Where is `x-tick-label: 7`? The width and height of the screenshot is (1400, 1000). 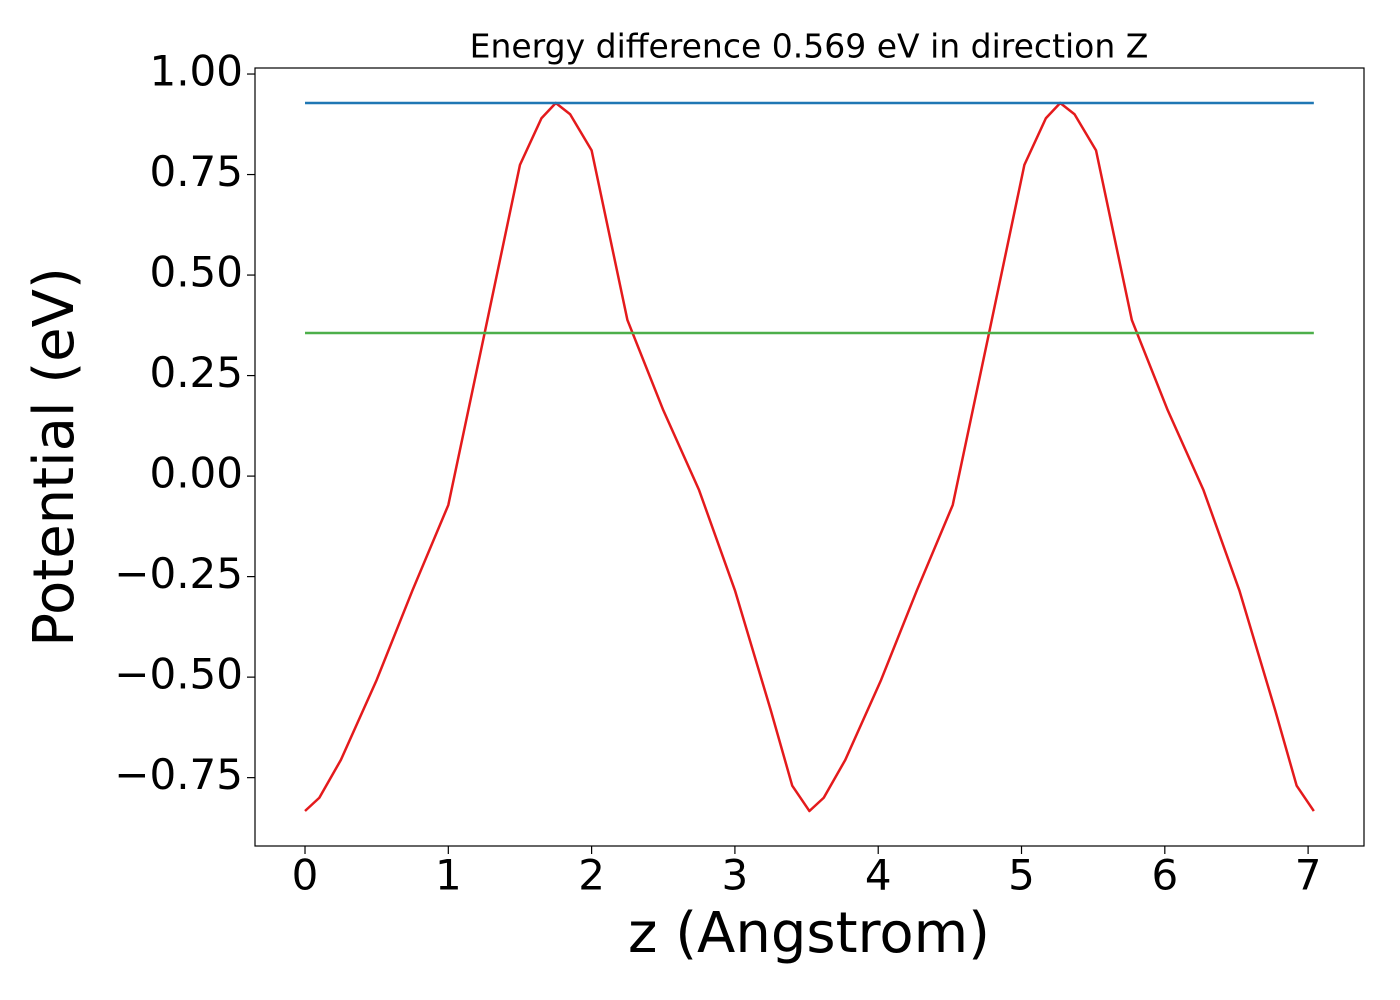 x-tick-label: 7 is located at coordinates (1308, 875).